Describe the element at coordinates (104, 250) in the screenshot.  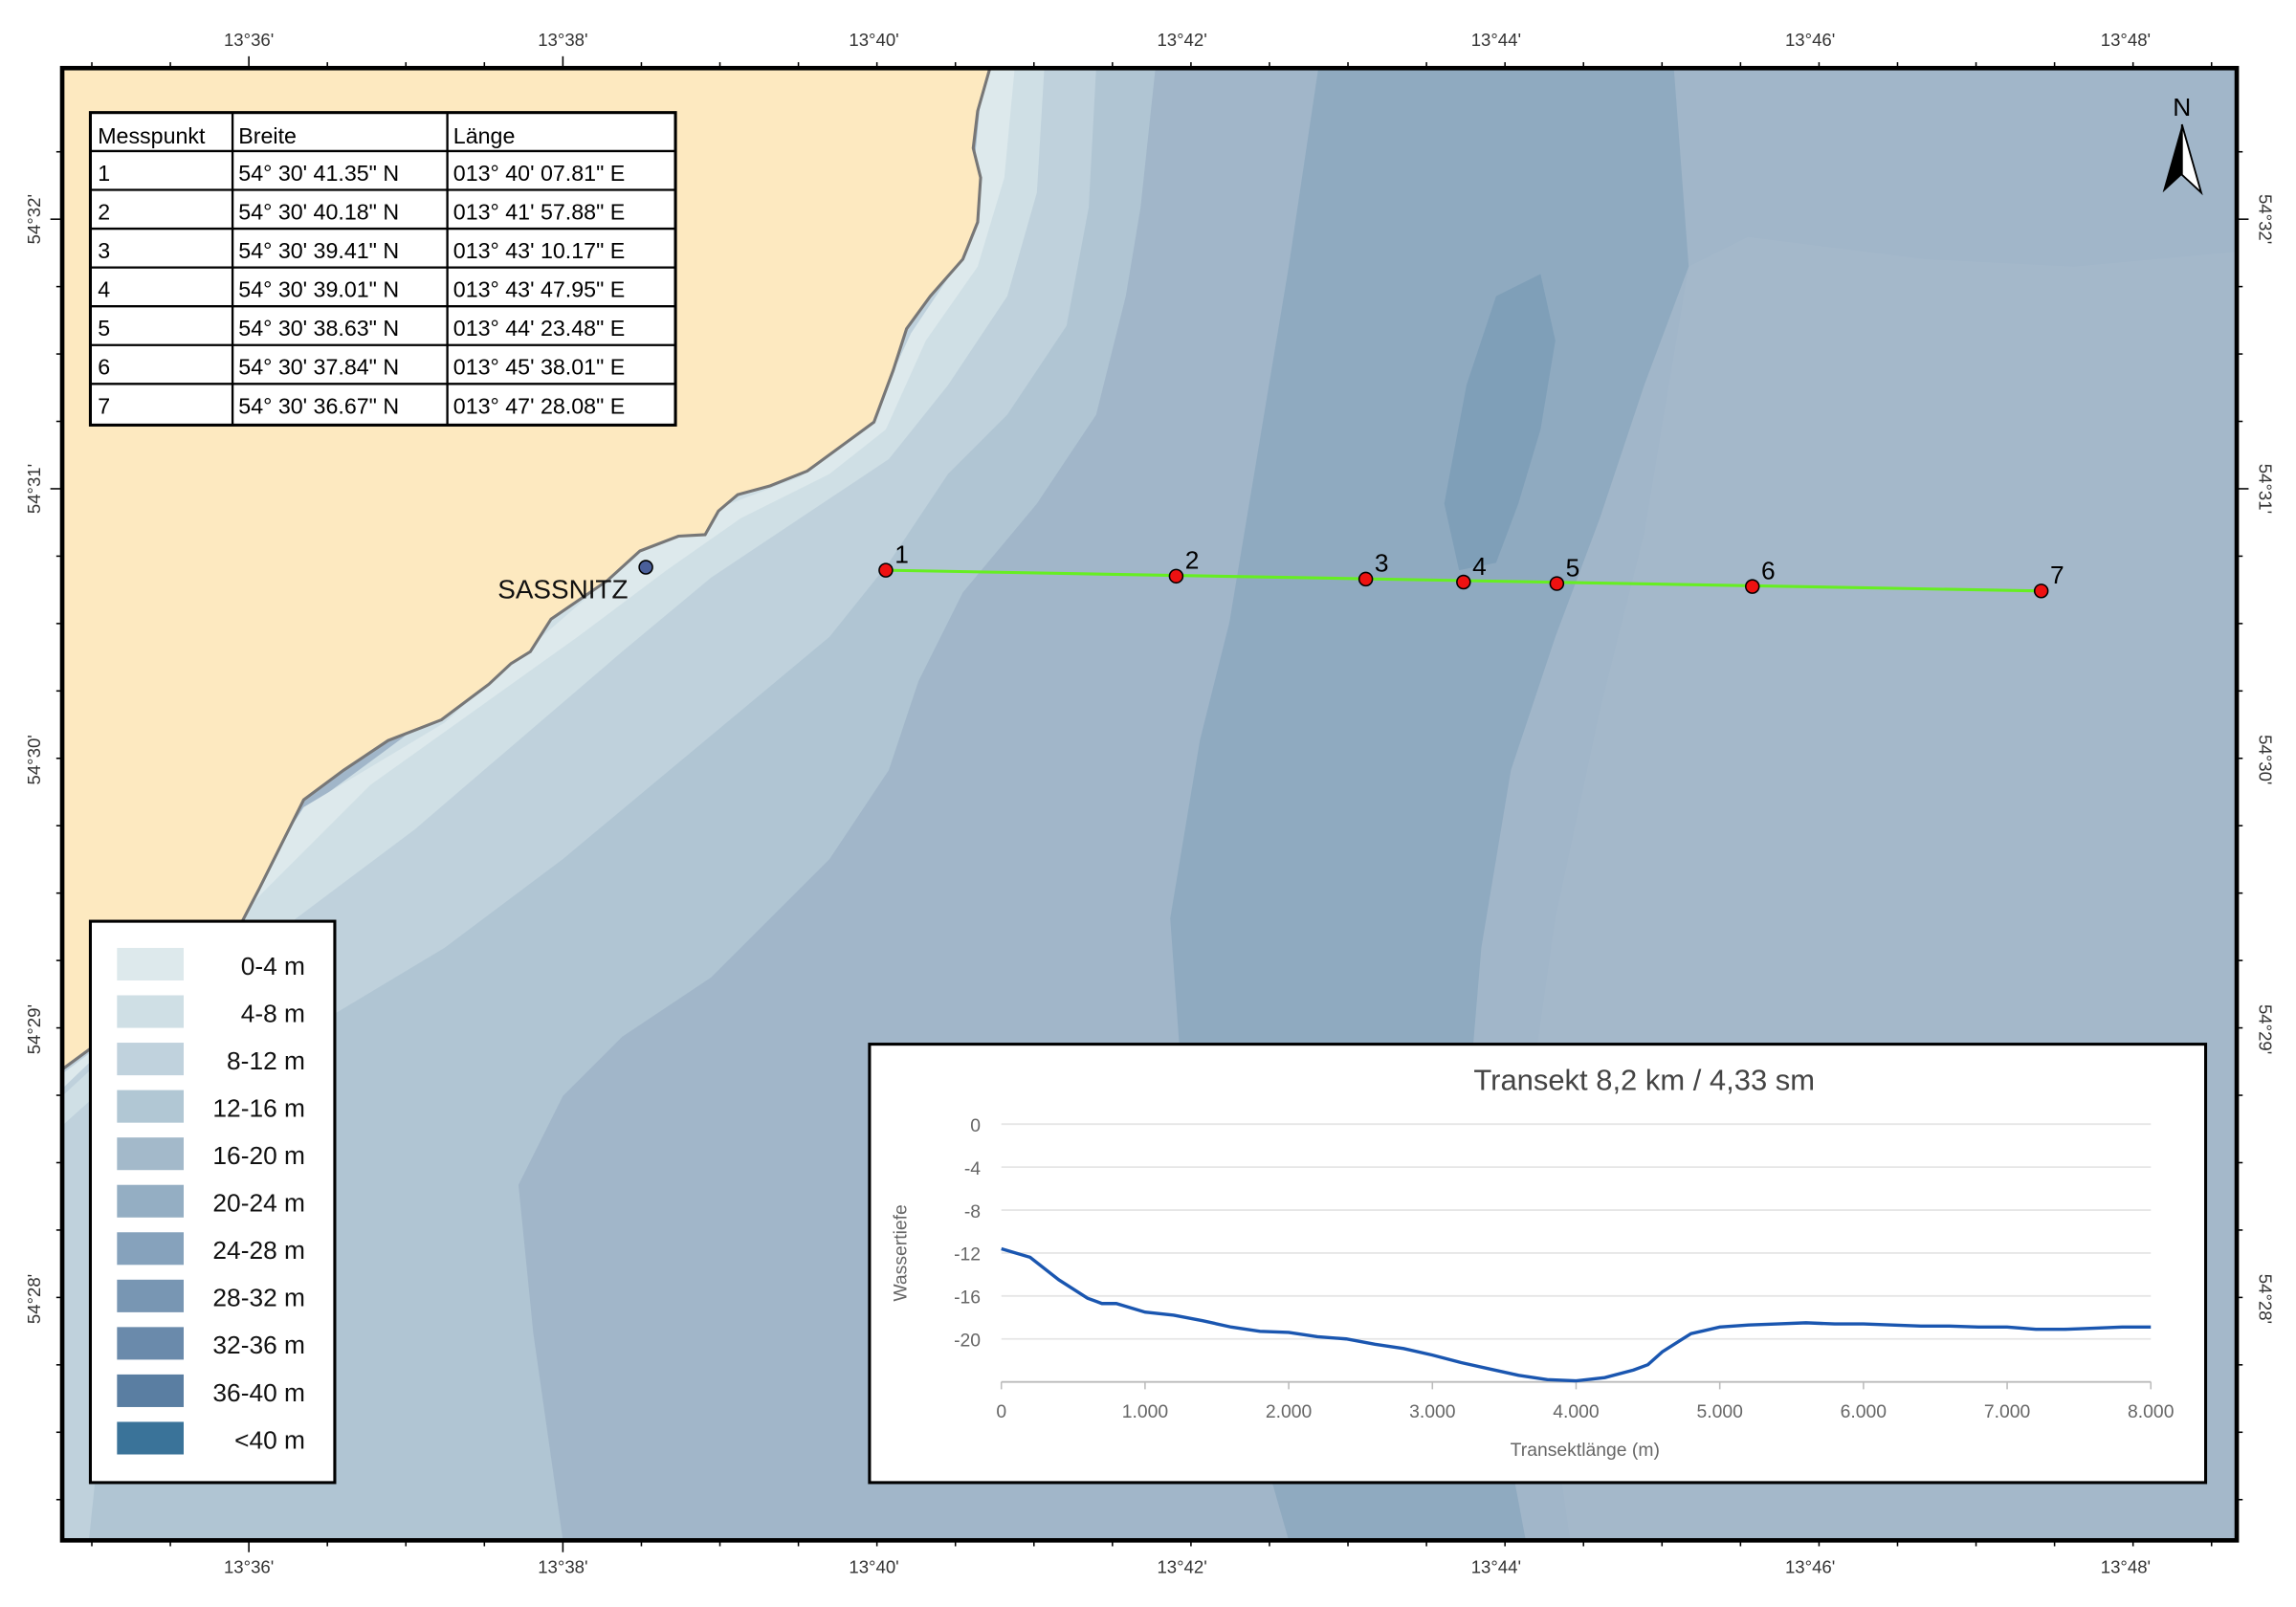
I see `table-cell: 3` at that location.